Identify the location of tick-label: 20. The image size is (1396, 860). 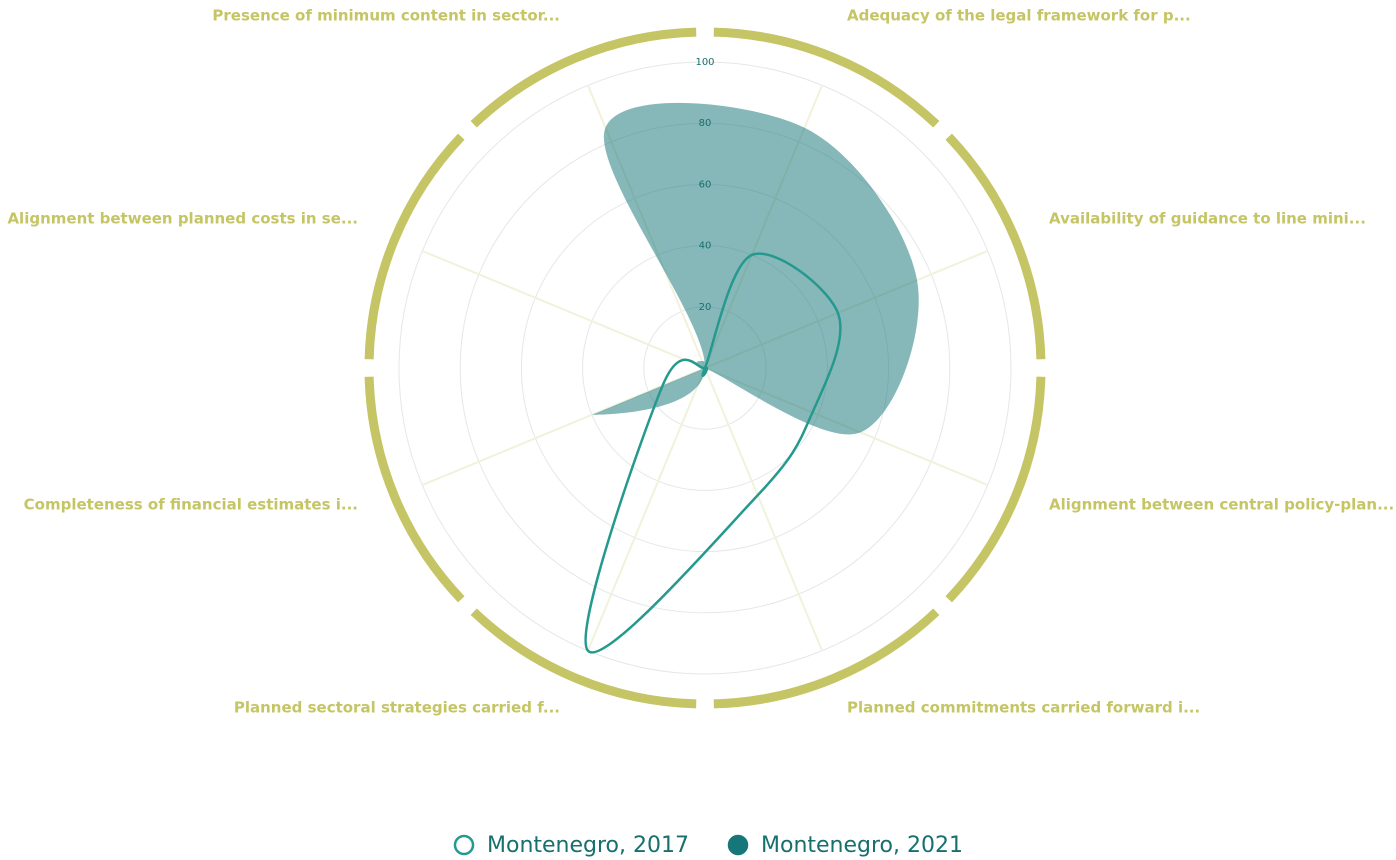
(705, 307).